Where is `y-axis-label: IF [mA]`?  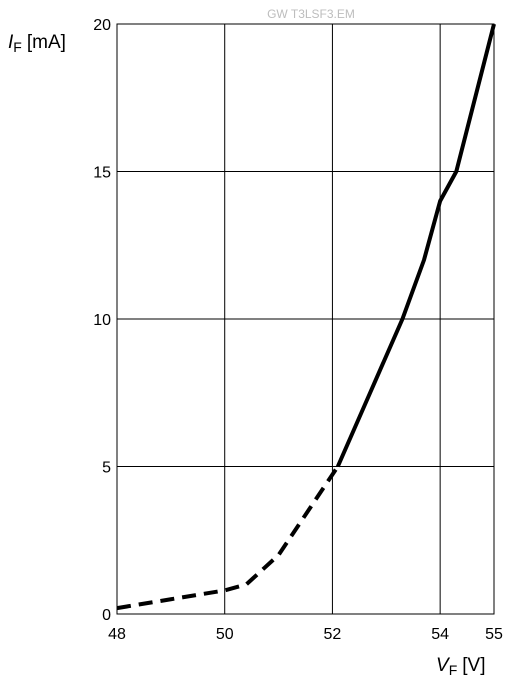 y-axis-label: IF [mA] is located at coordinates (37, 43).